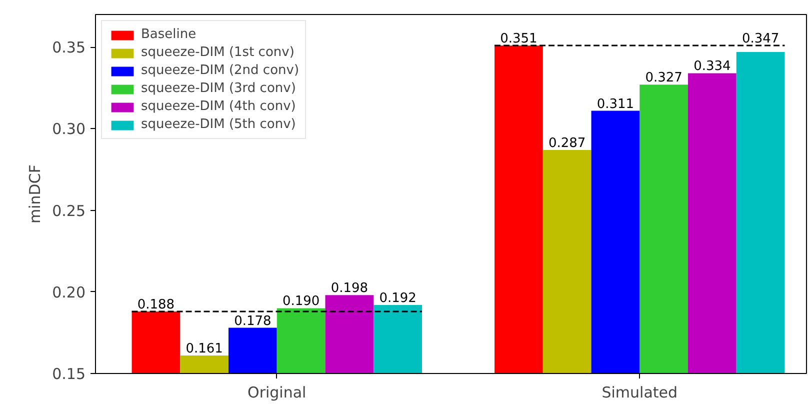 This screenshot has width=808, height=404. Describe the element at coordinates (218, 88) in the screenshot. I see `legend-label: squeeze-DIM (3rd conv)` at that location.